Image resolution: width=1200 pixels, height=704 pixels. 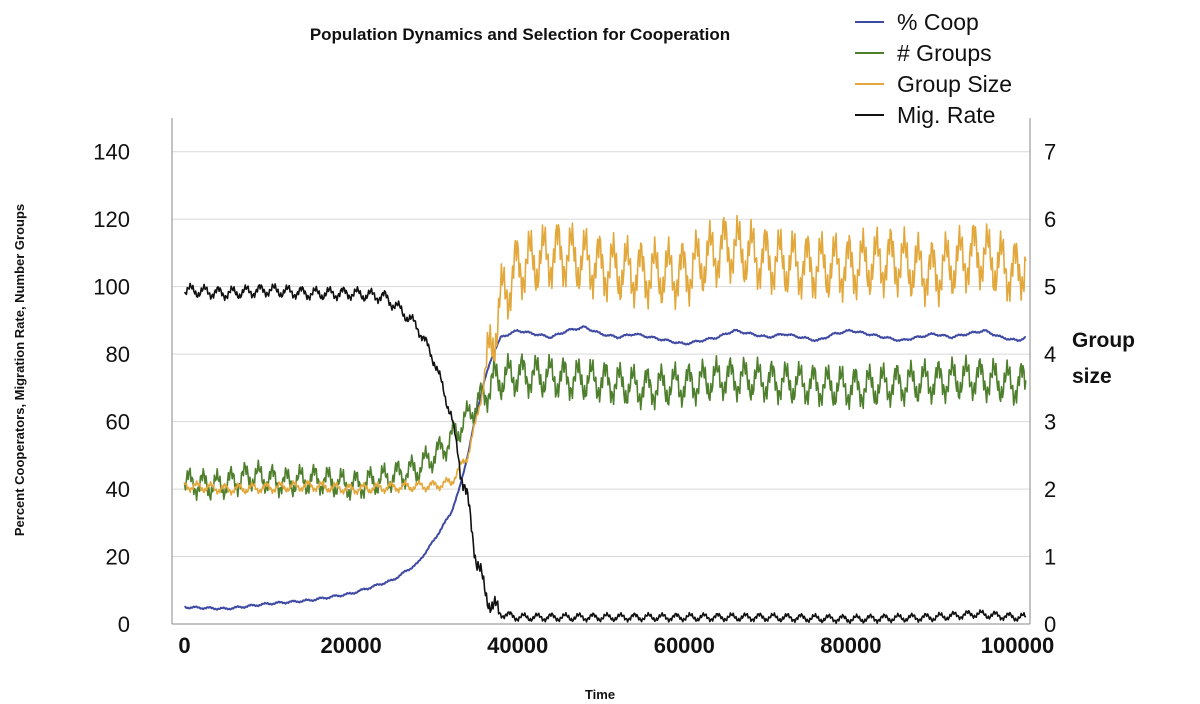 I want to click on y2-tick-label: 0, so click(x=1050, y=624).